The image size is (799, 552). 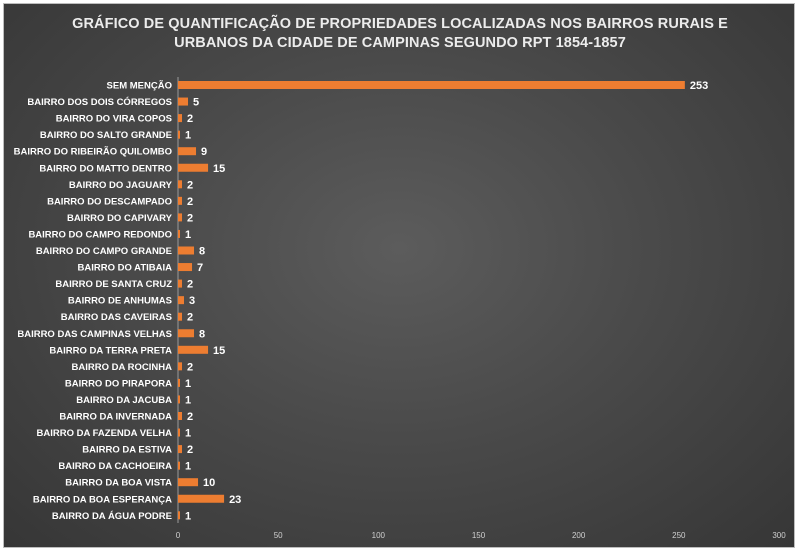 I want to click on bar-bairro-da-rocinha, so click(x=180, y=366).